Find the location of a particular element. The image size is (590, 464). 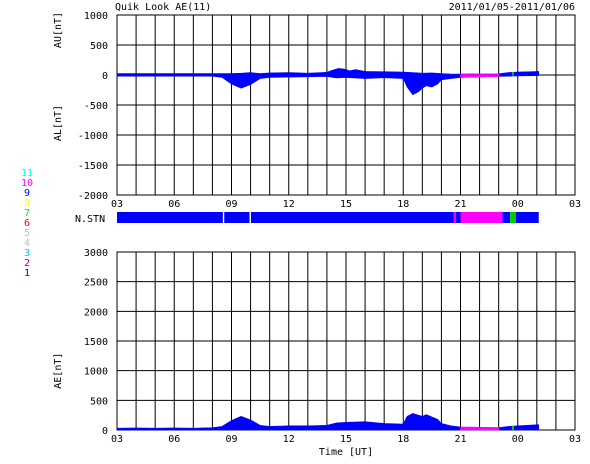

x-axis-label: Time [UT] is located at coordinates (346, 452).